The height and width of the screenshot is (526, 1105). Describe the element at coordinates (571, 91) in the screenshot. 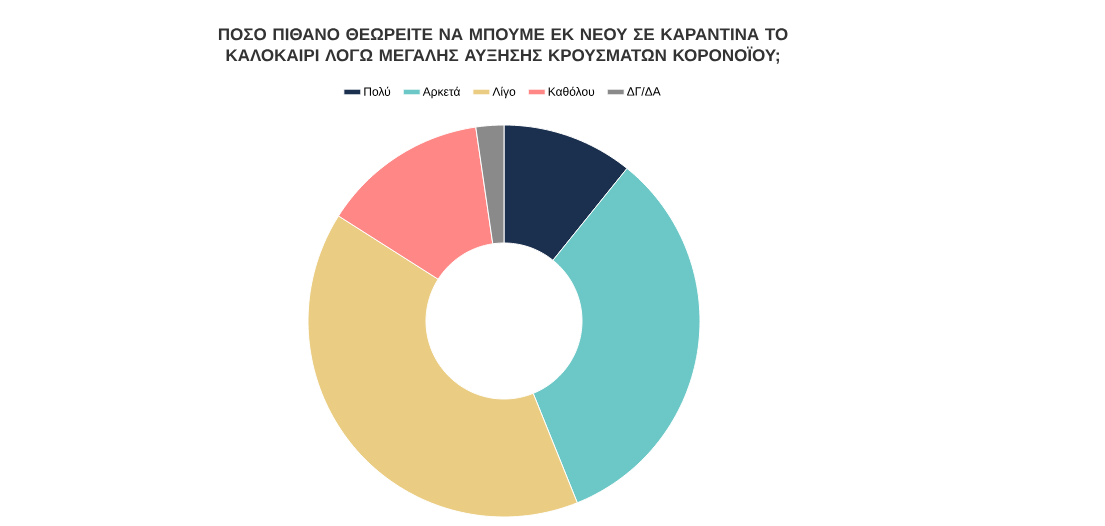

I see `legend-label: Καθόλου` at that location.